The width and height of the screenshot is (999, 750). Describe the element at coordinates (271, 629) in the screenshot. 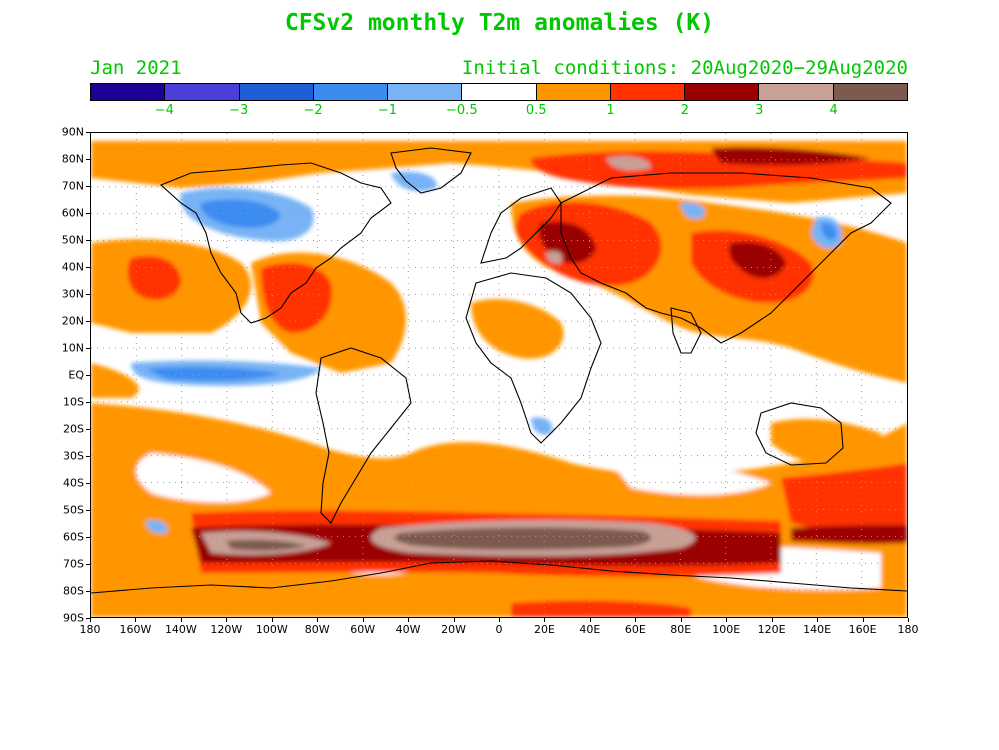

I see `longitude-label: 100W` at that location.